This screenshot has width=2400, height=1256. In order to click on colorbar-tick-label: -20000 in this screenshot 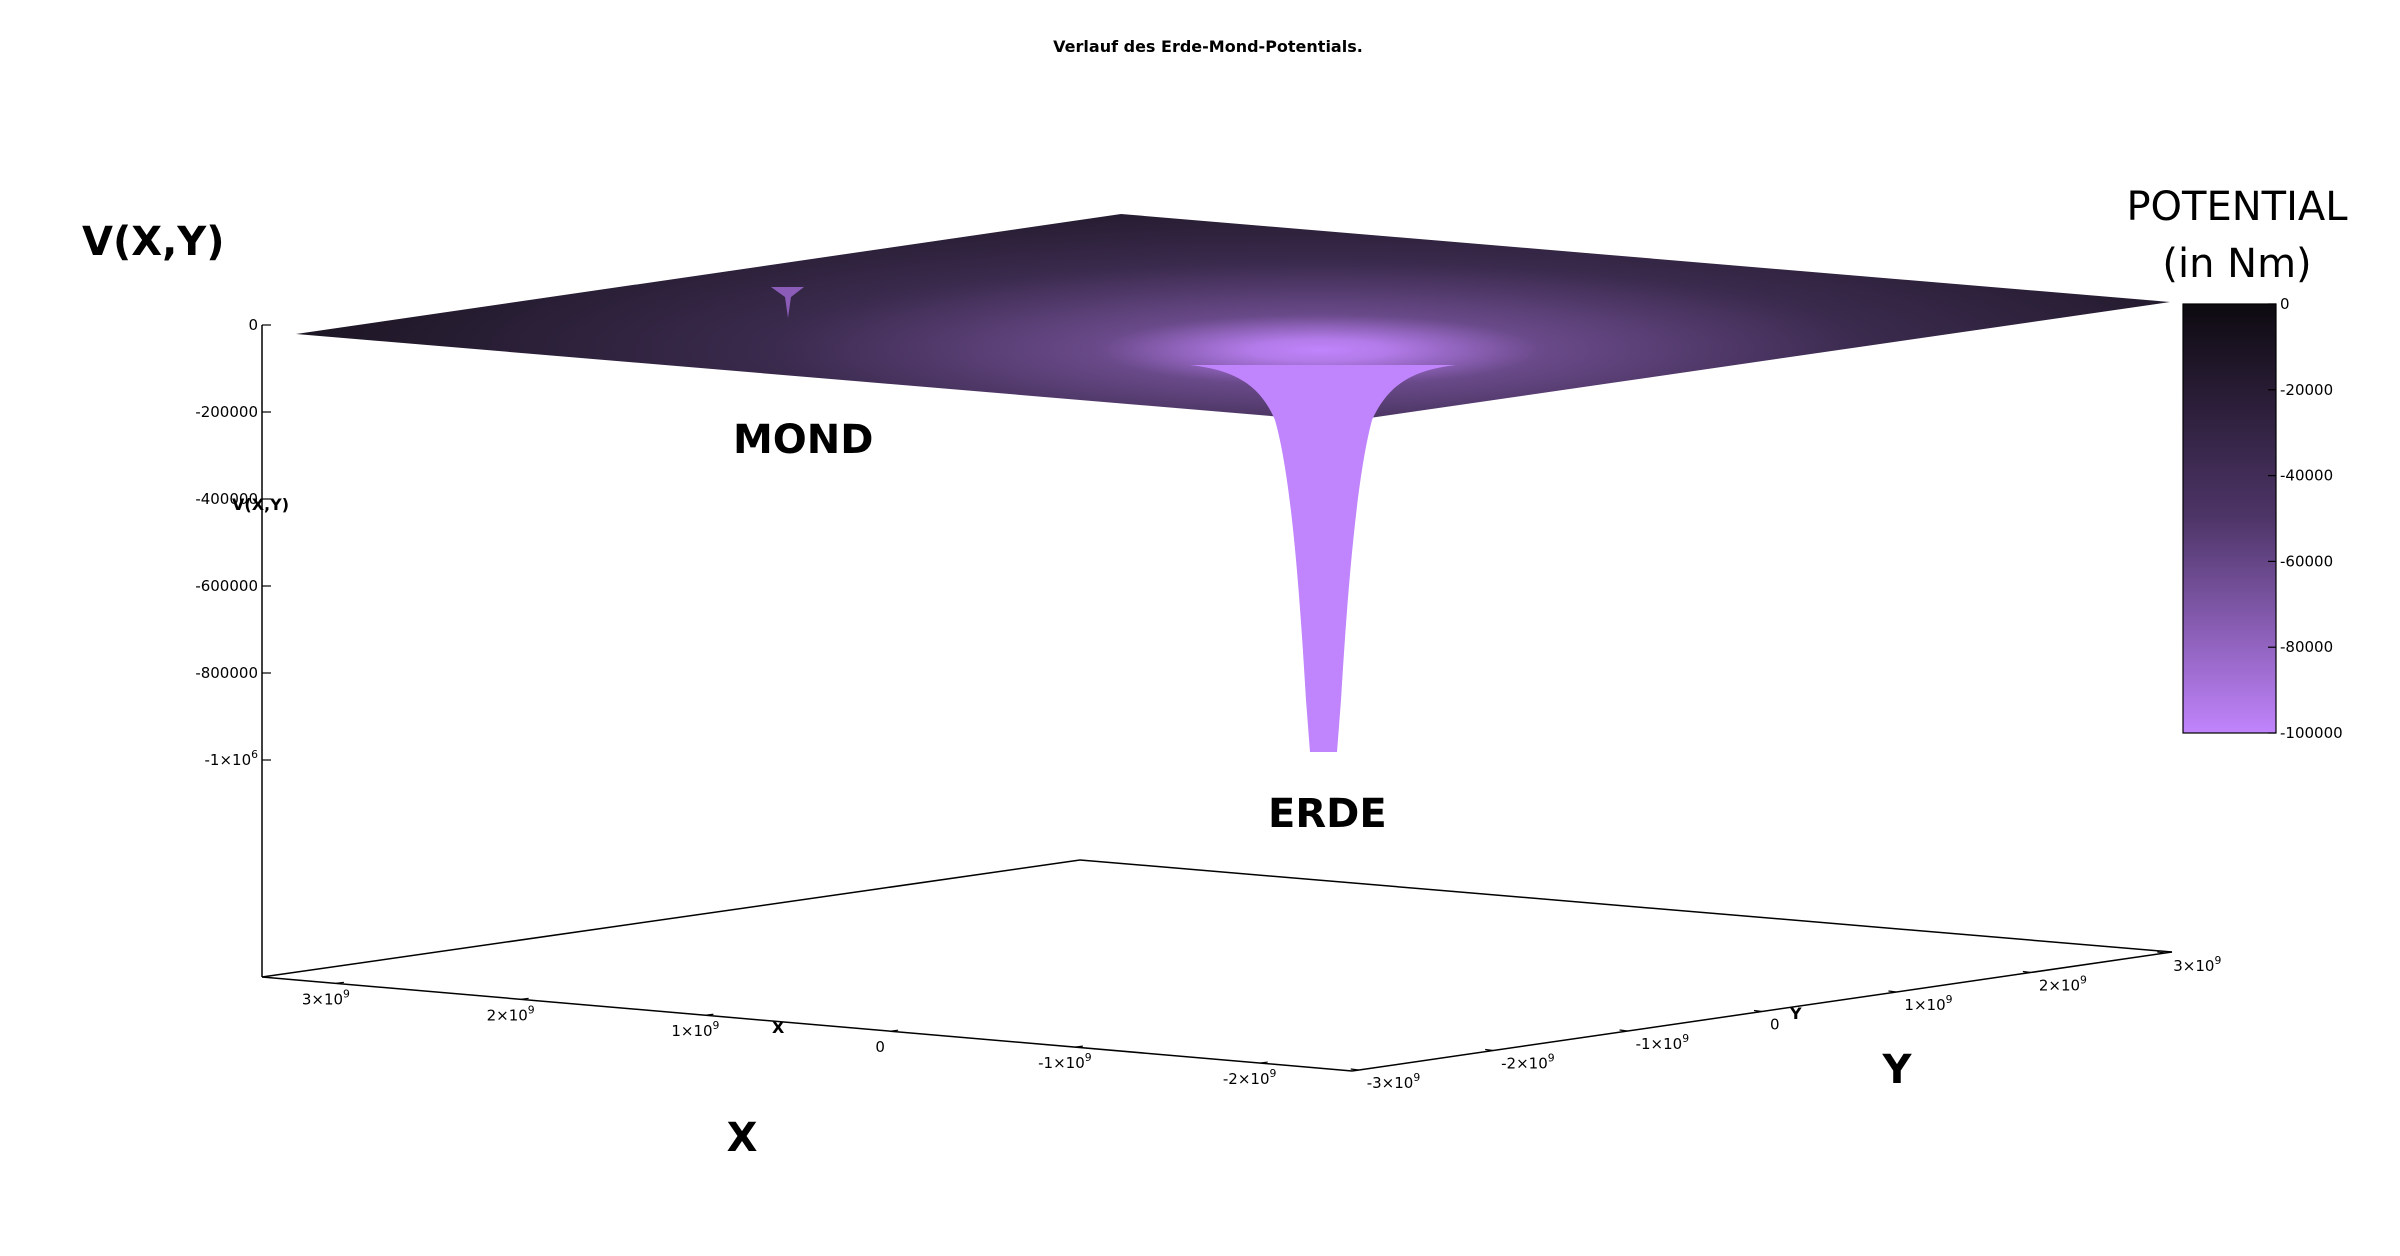, I will do `click(2306, 390)`.